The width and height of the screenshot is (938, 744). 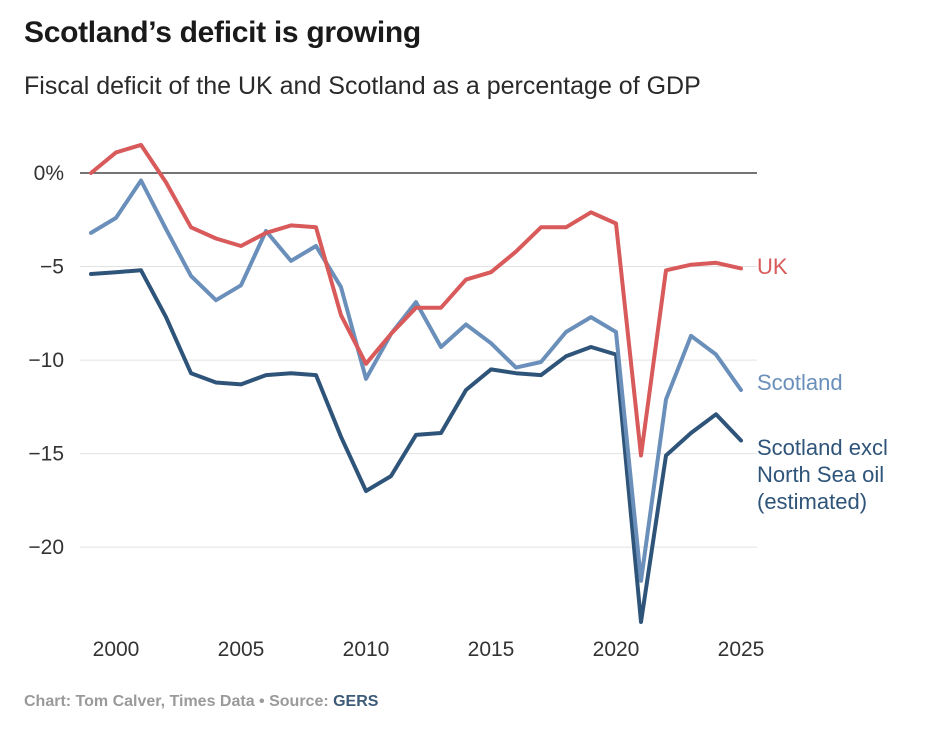 What do you see at coordinates (49, 173) in the screenshot?
I see `y-tick-label: 0%` at bounding box center [49, 173].